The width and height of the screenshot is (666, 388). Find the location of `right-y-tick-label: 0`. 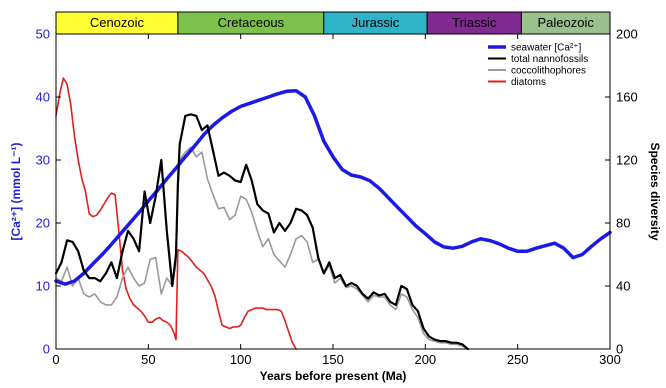

right-y-tick-label: 0 is located at coordinates (619, 349).